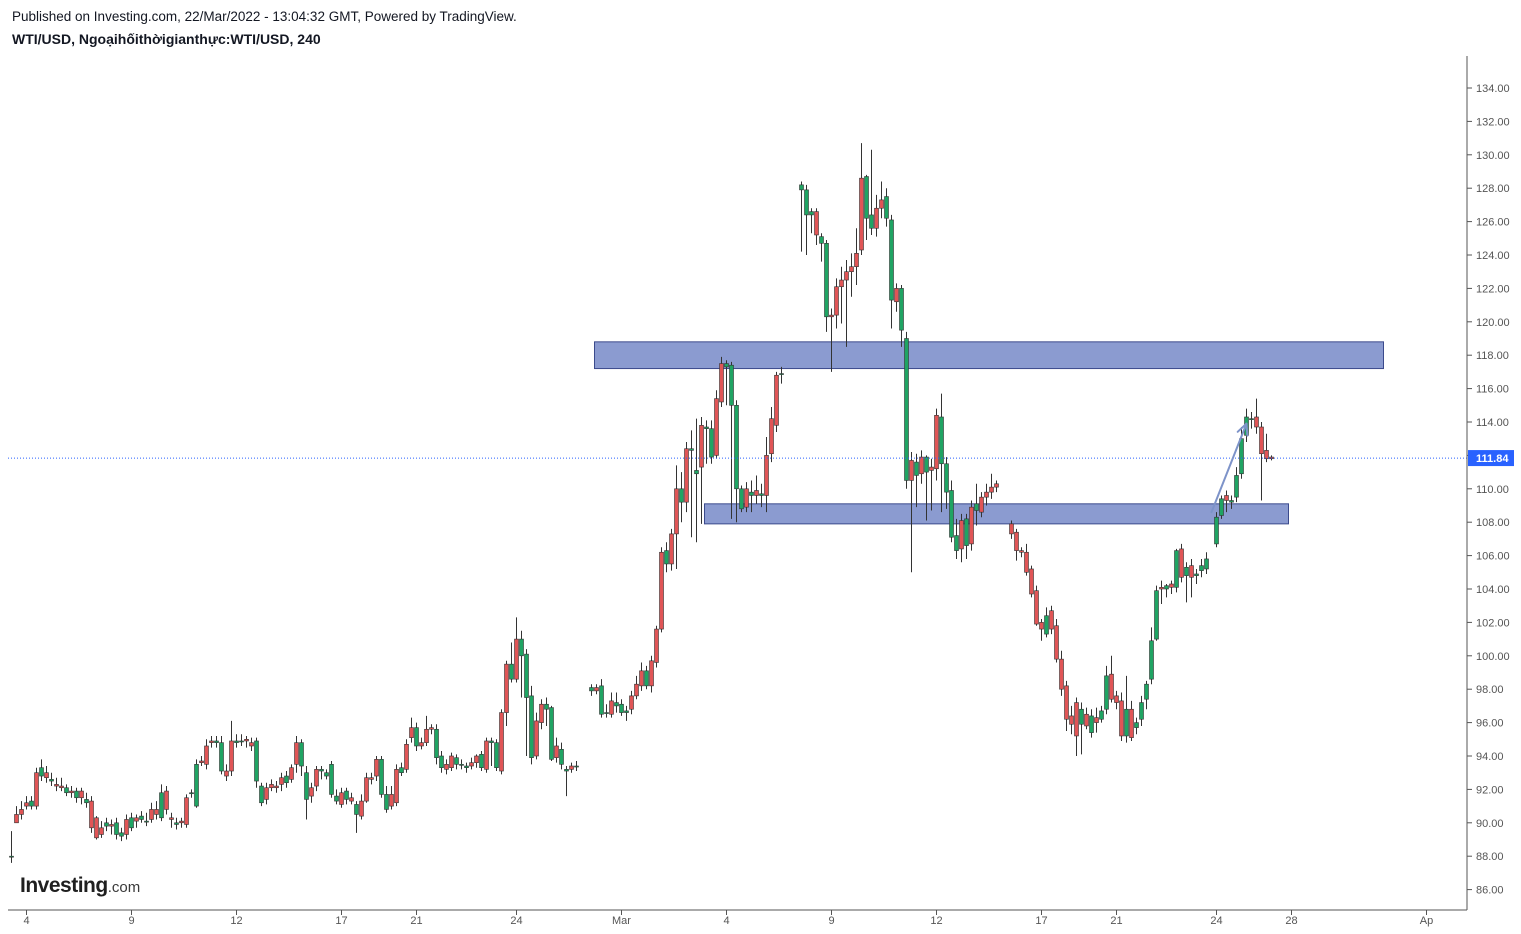 The width and height of the screenshot is (1521, 934). Describe the element at coordinates (64, 885) in the screenshot. I see `watermark-brand: Investing` at that location.